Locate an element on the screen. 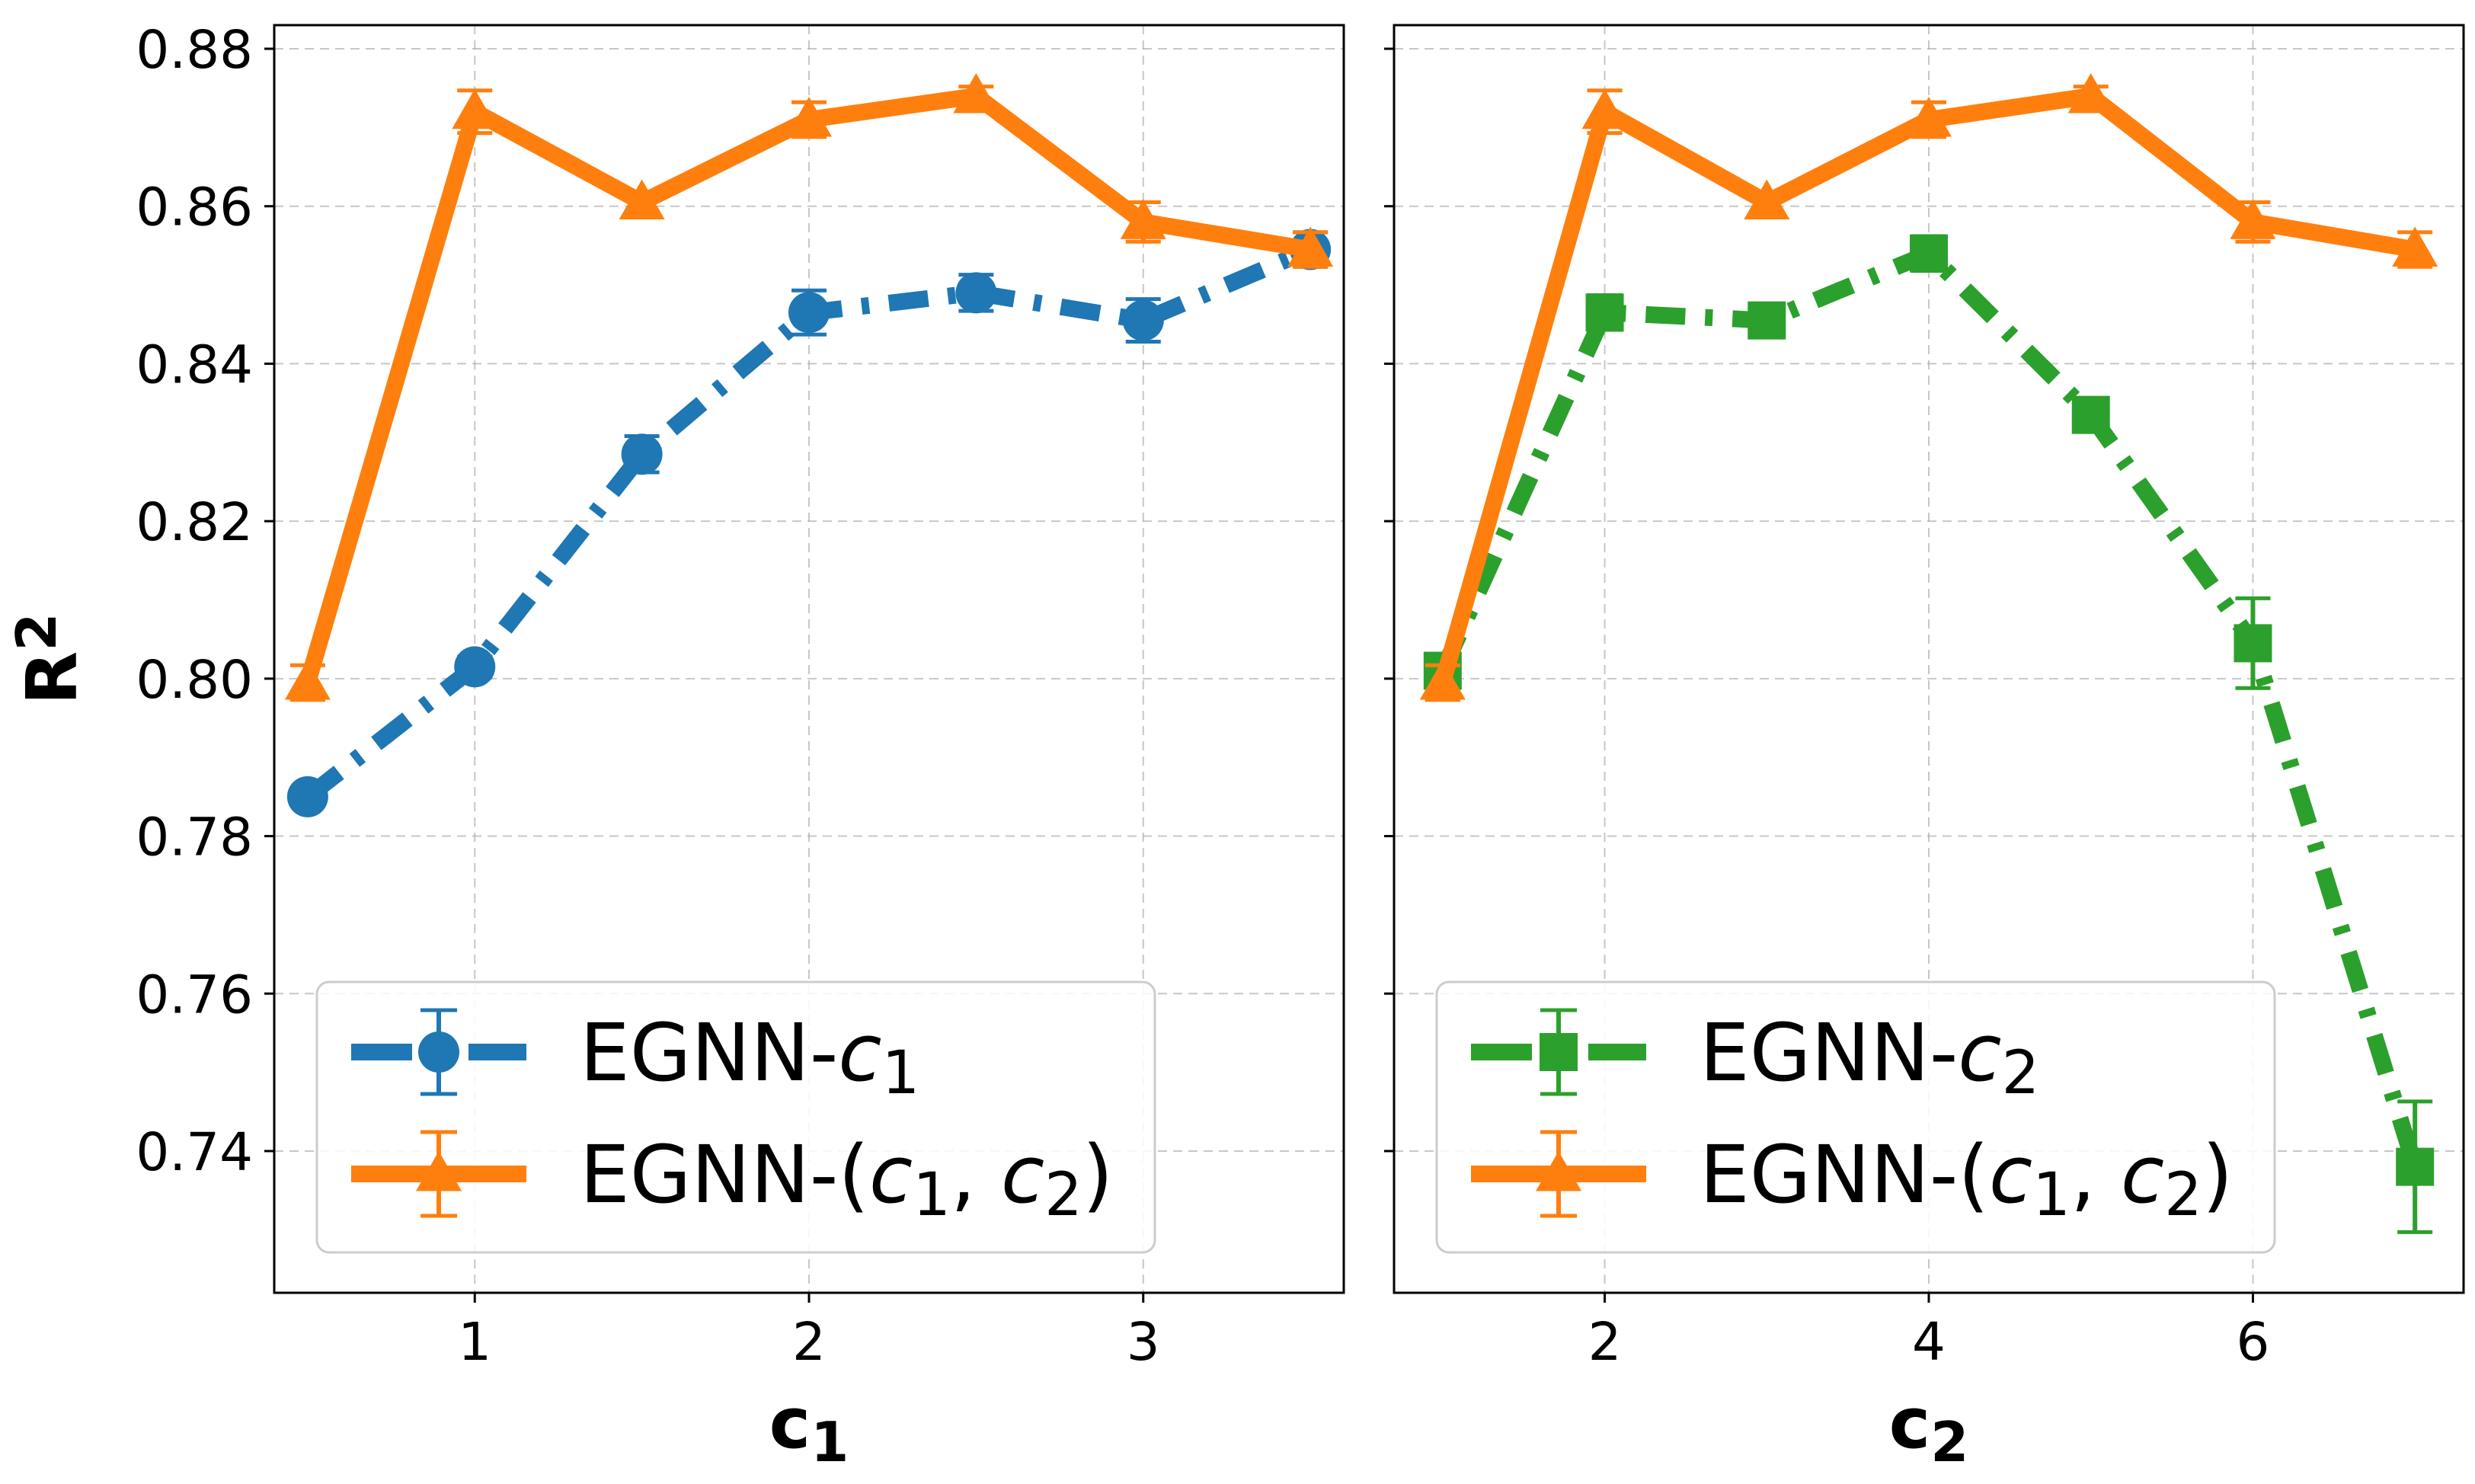 This screenshot has width=2475, height=1484. legend-label-0: EGNN-c1 is located at coordinates (749, 1057).